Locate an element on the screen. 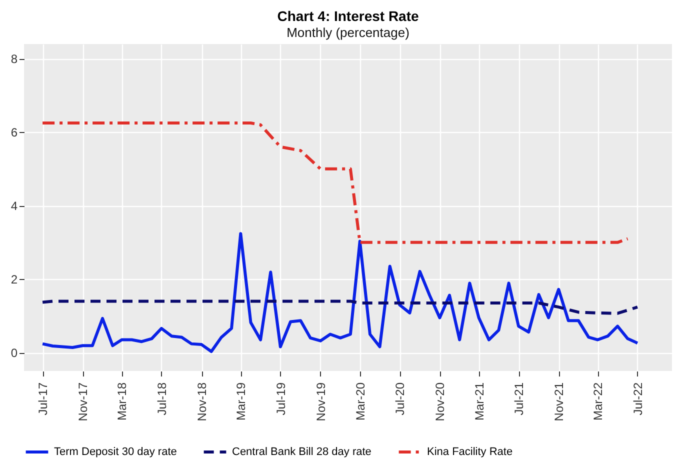 Image resolution: width=682 pixels, height=468 pixels. y-tick-label: 0 is located at coordinates (14, 353).